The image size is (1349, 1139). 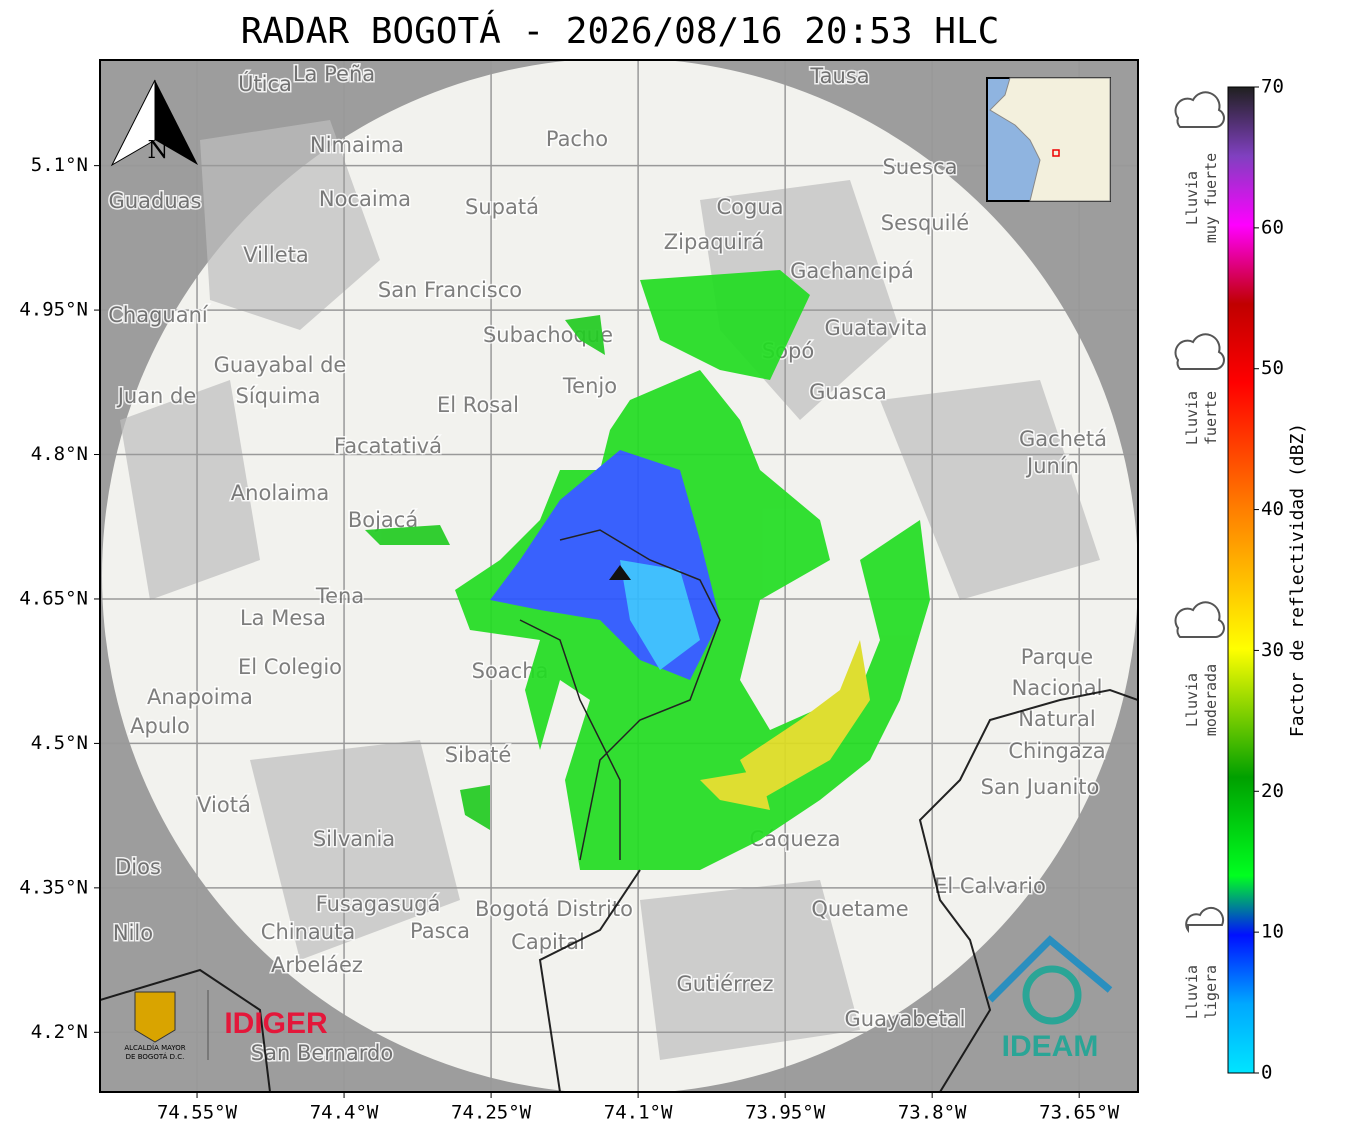 What do you see at coordinates (876, 328) in the screenshot?
I see `place-label: Guatavita` at bounding box center [876, 328].